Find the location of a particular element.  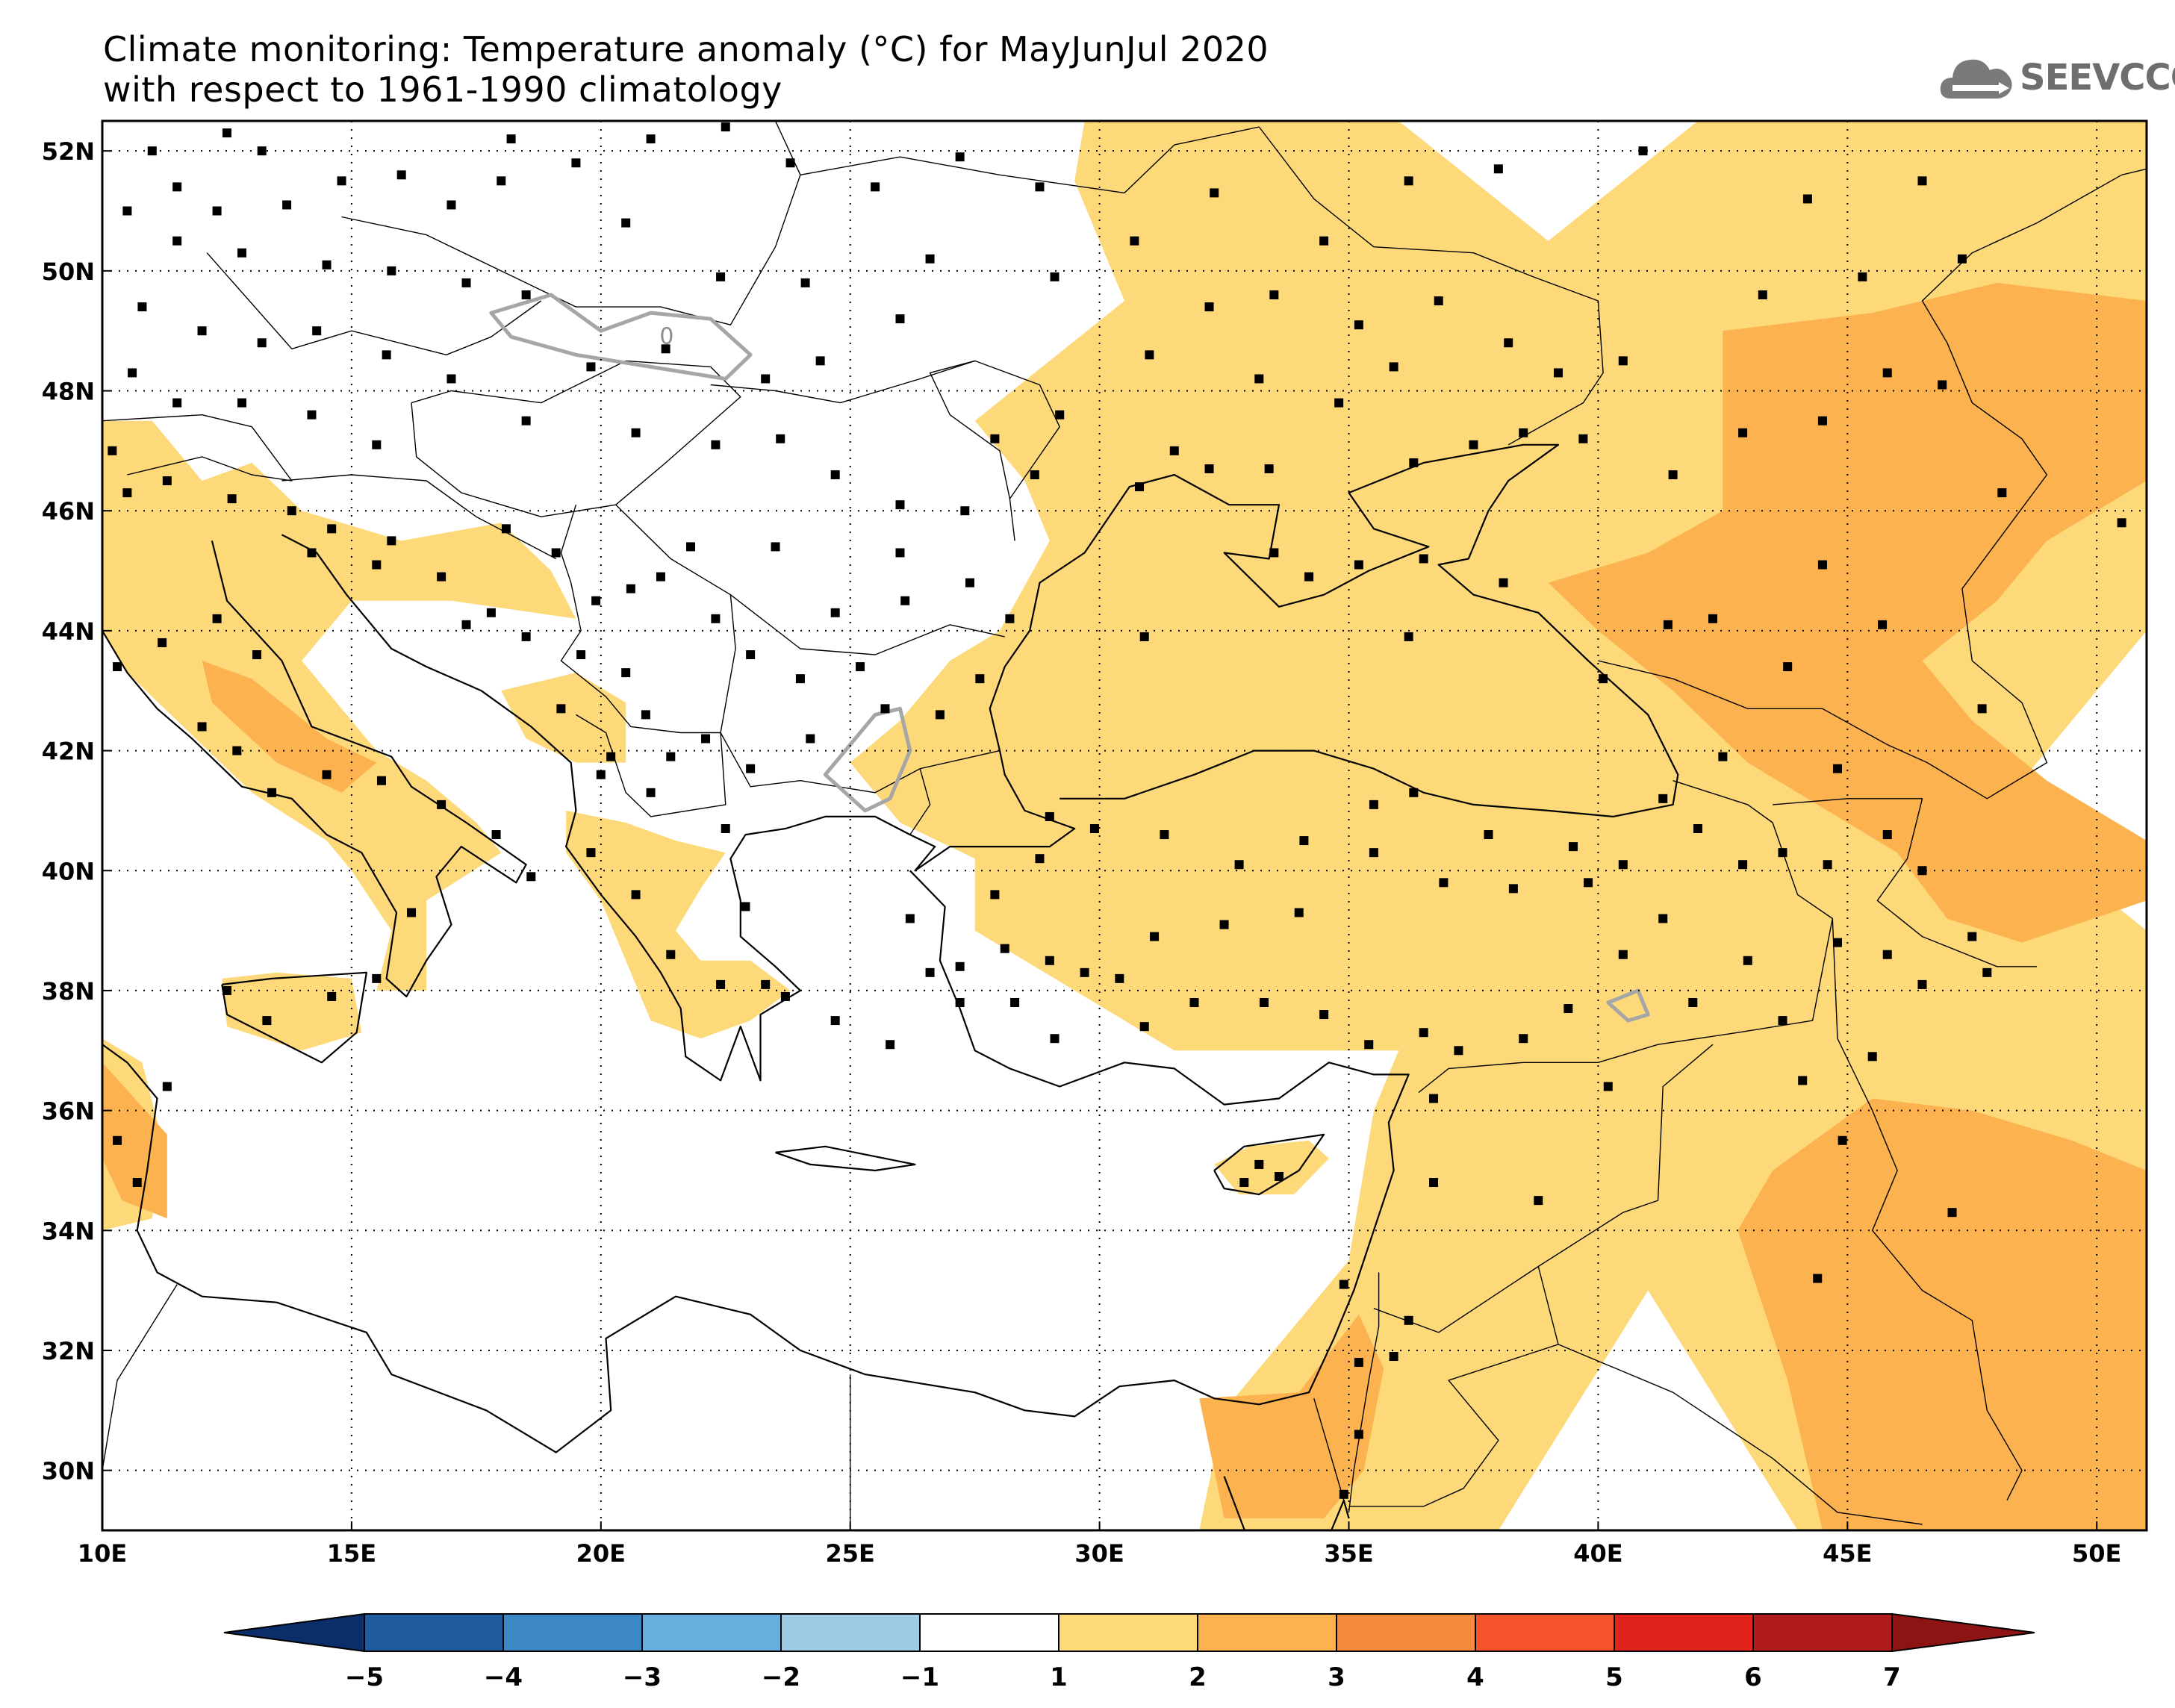

colorbar-label: 3 is located at coordinates (1336, 1677).